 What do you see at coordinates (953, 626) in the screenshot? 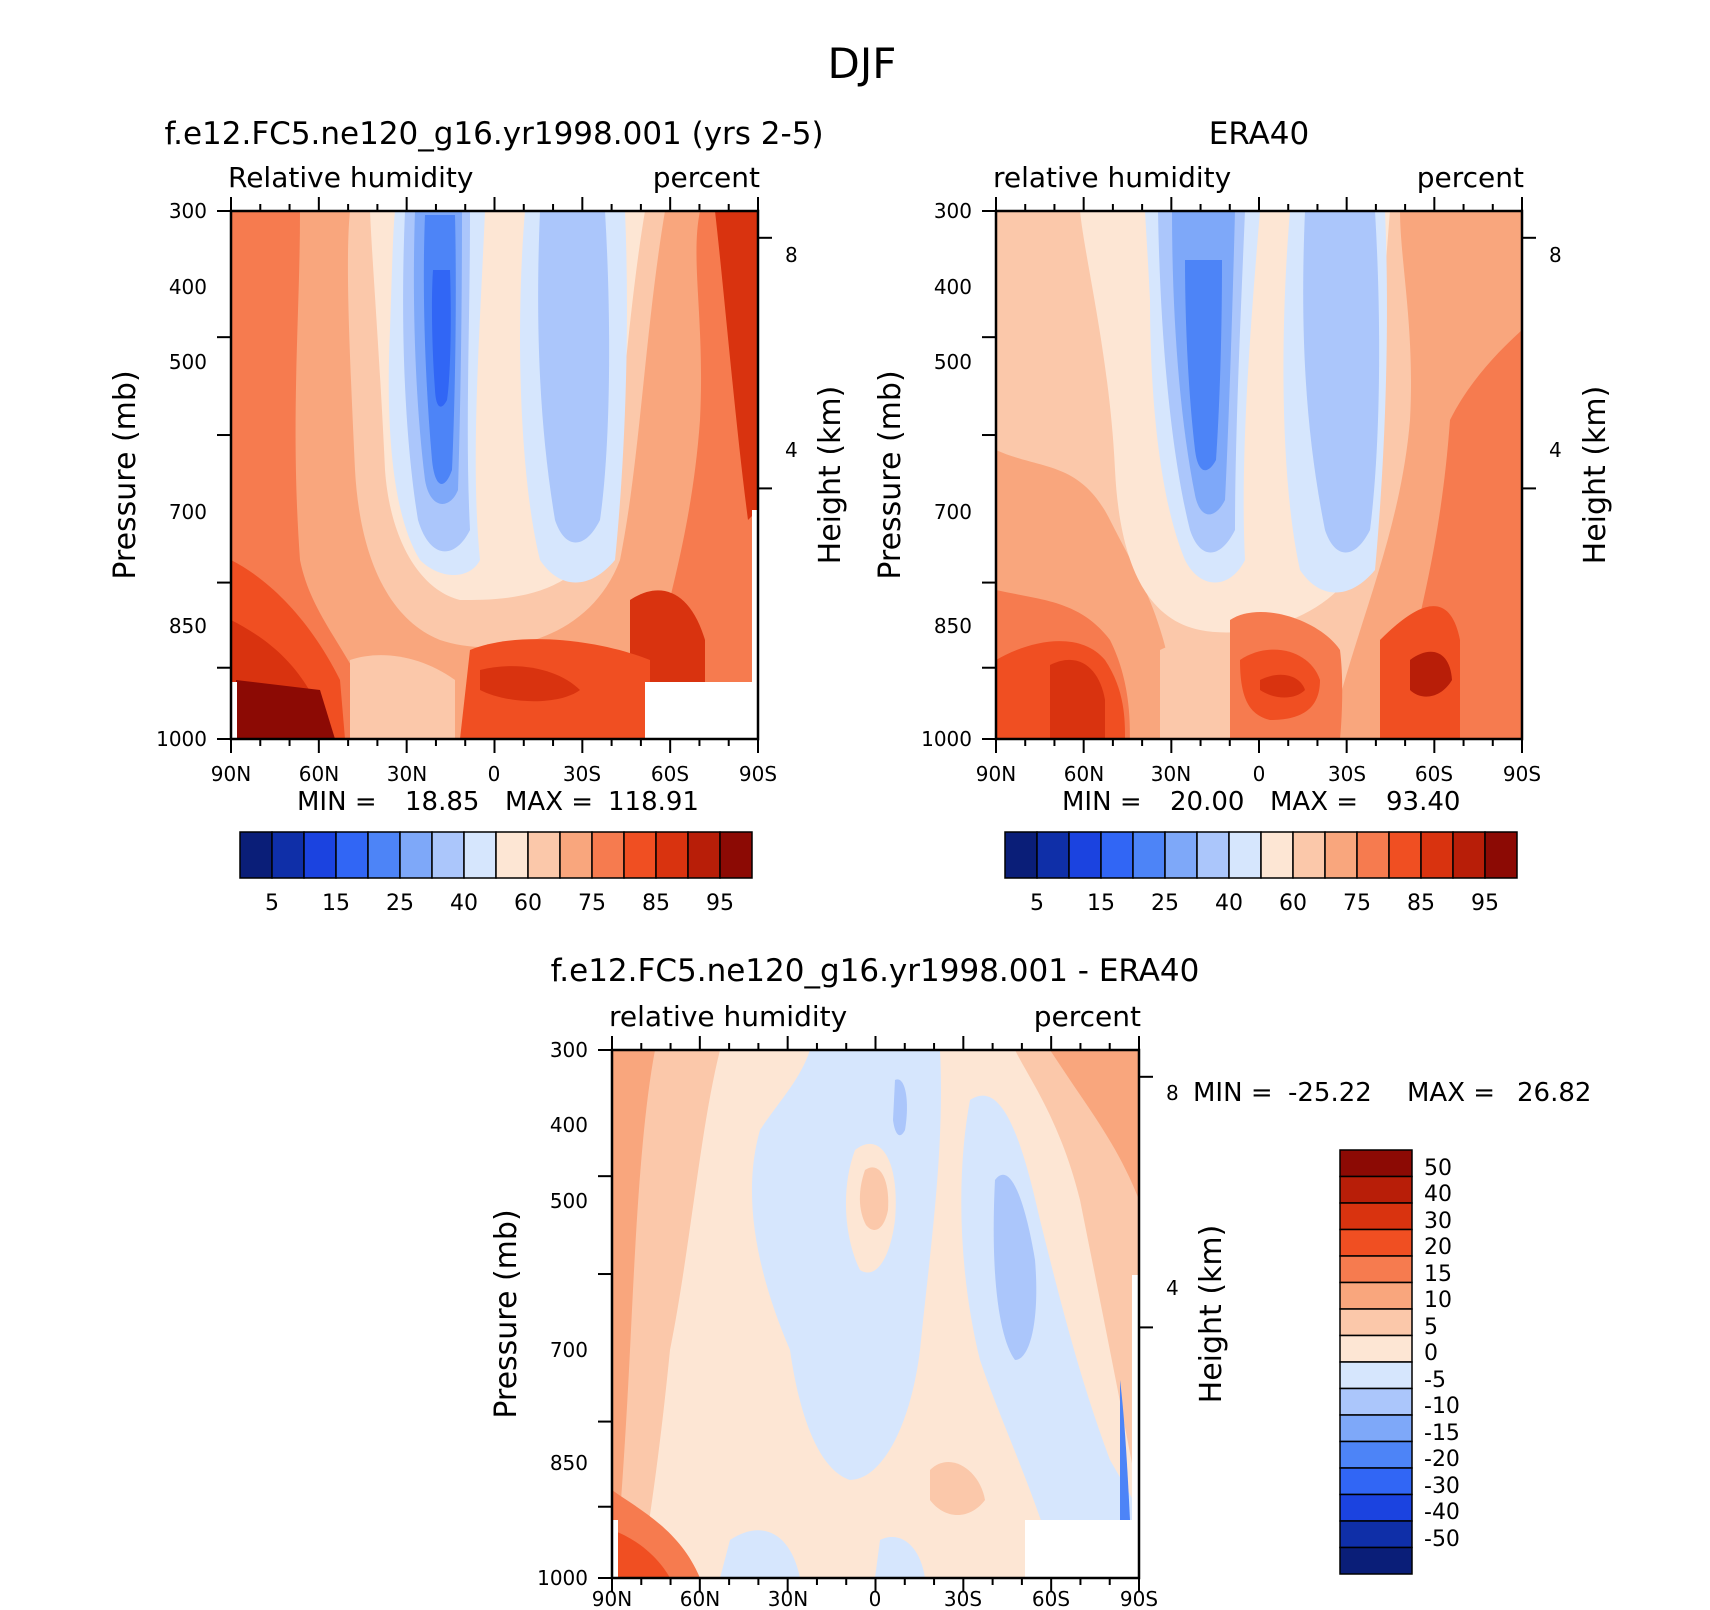
I see `y-tick-label: 850` at bounding box center [953, 626].